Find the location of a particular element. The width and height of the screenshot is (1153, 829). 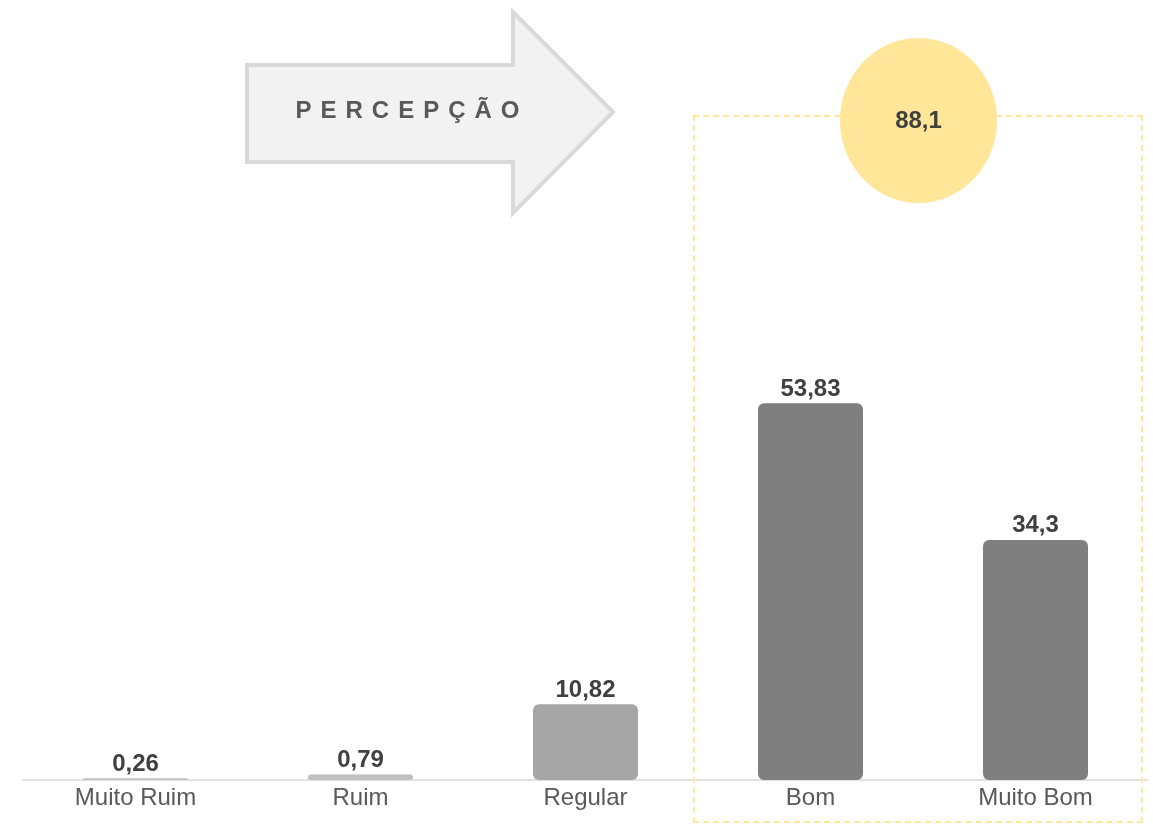

data-label: 0,26 is located at coordinates (135, 762).